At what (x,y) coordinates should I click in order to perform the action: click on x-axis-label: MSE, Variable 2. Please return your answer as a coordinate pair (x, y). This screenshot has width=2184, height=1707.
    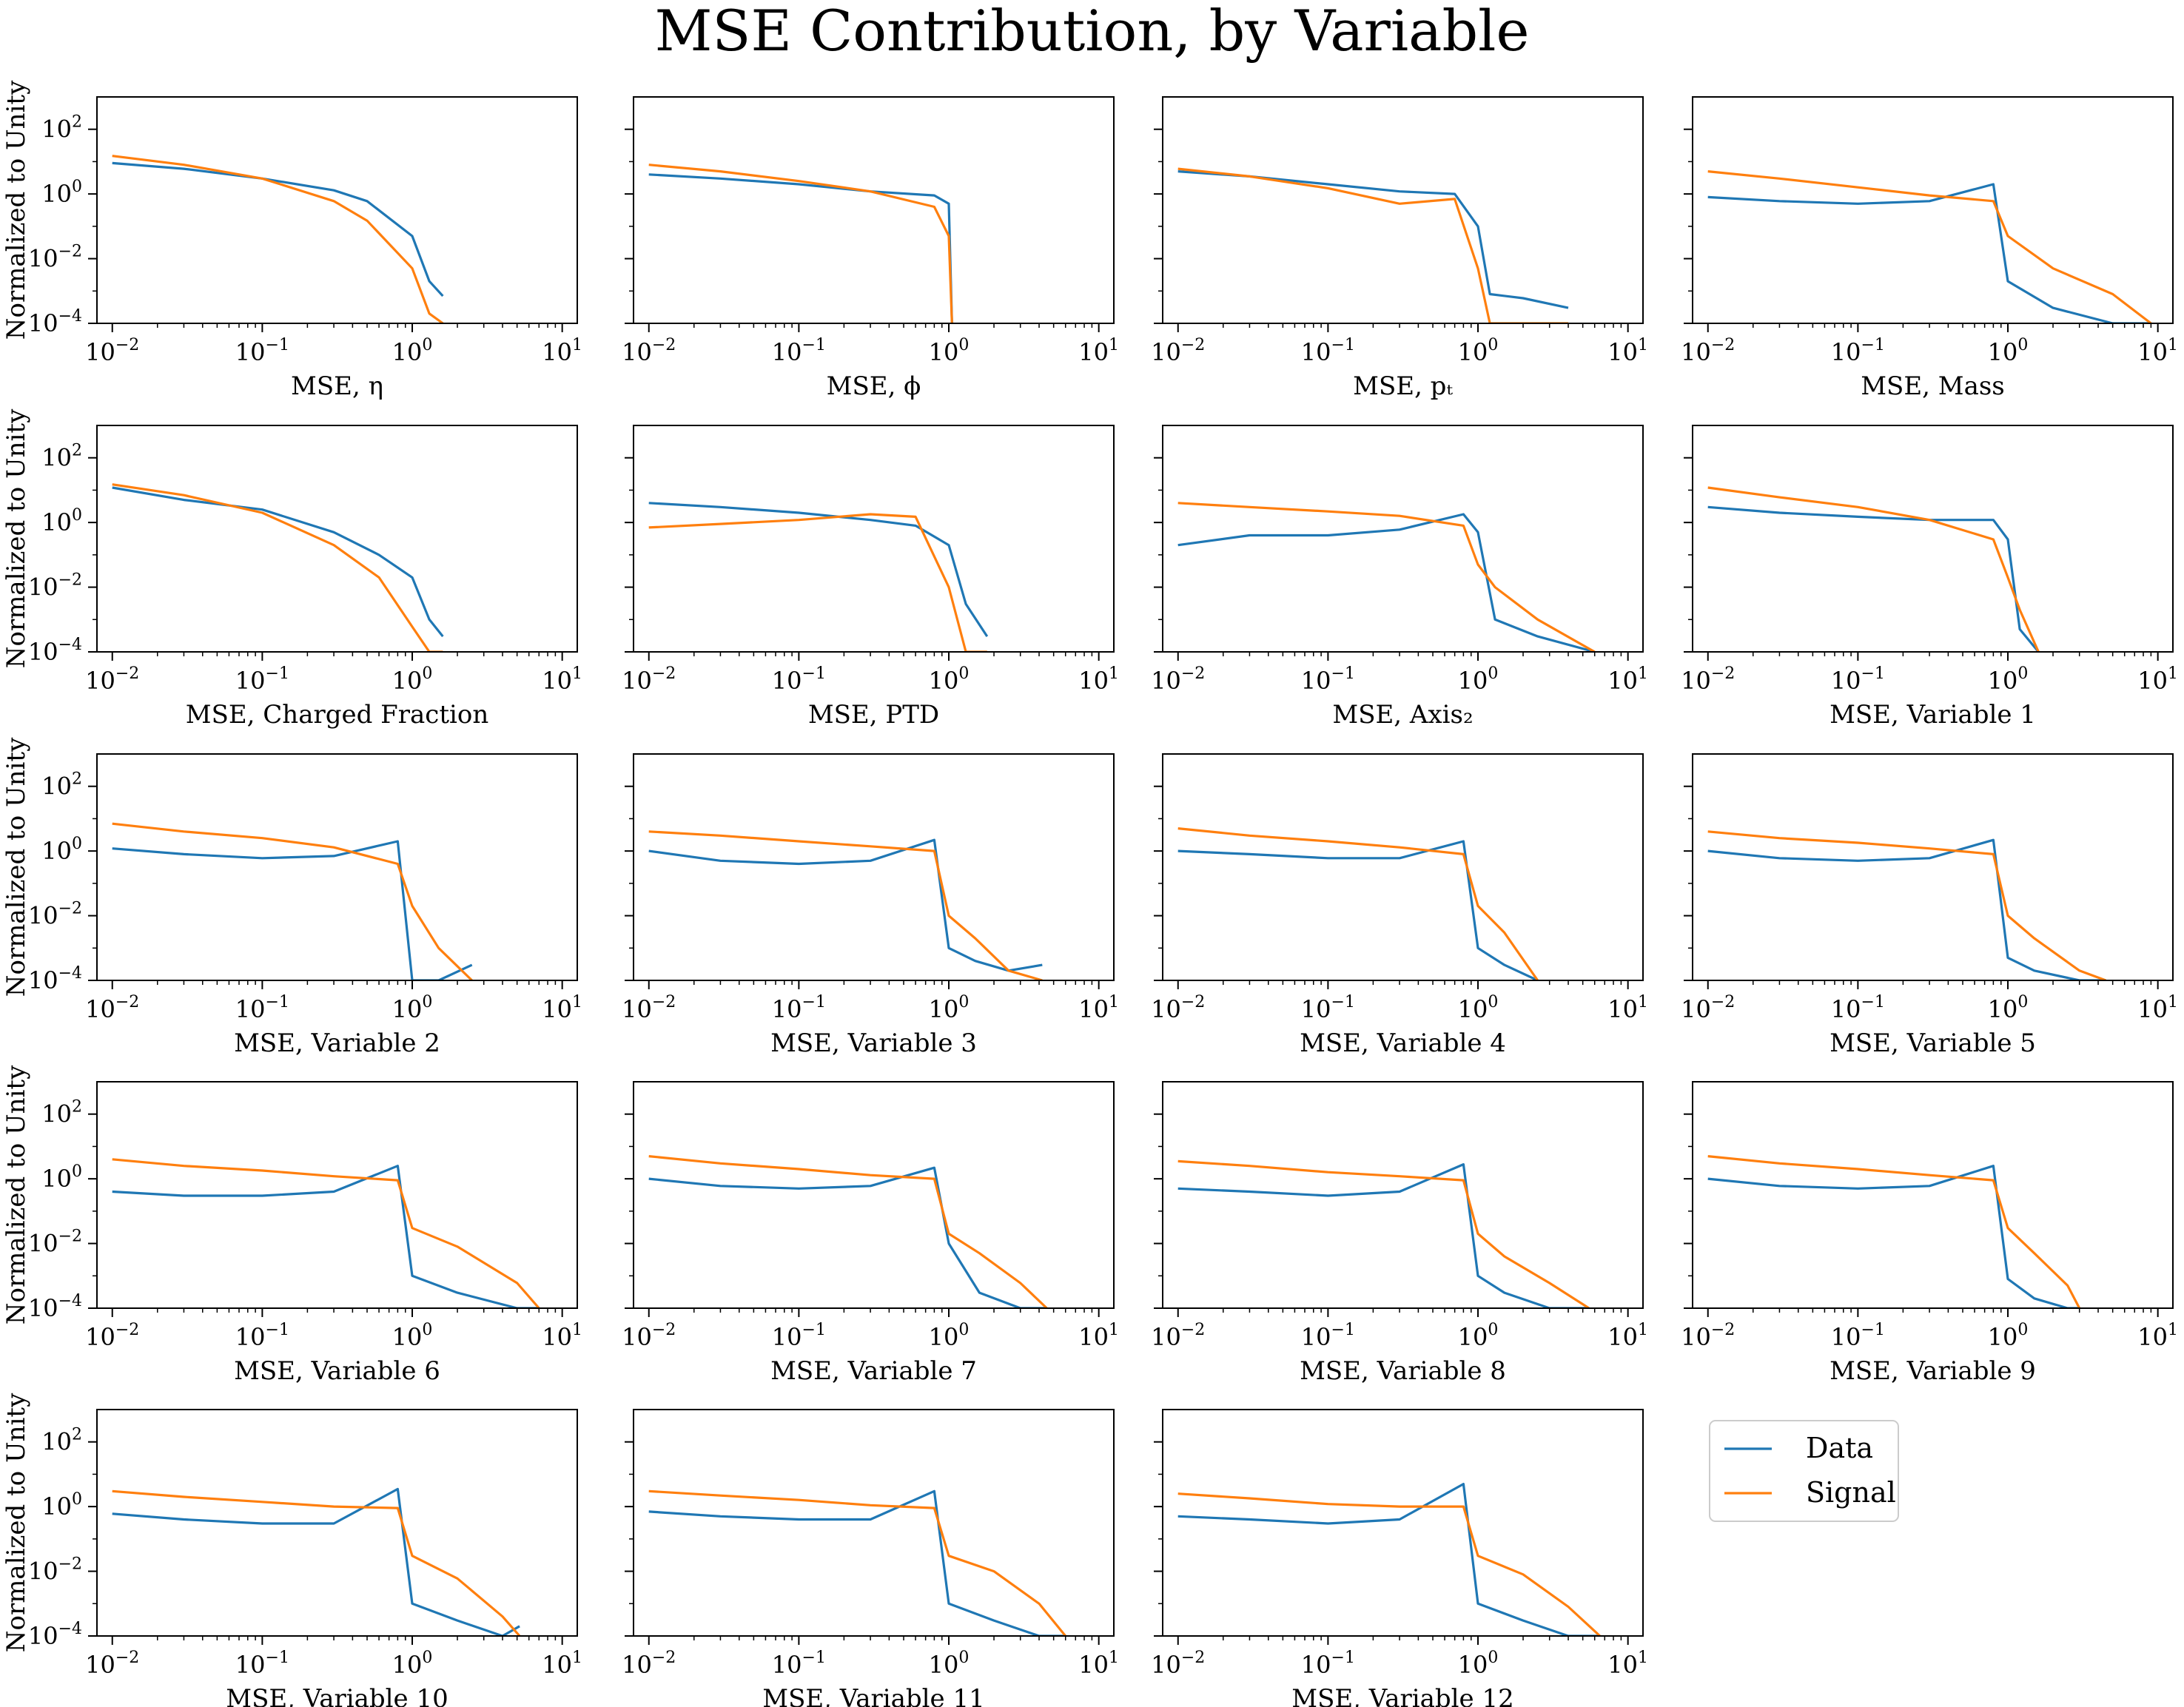
    Looking at the image, I should click on (337, 1043).